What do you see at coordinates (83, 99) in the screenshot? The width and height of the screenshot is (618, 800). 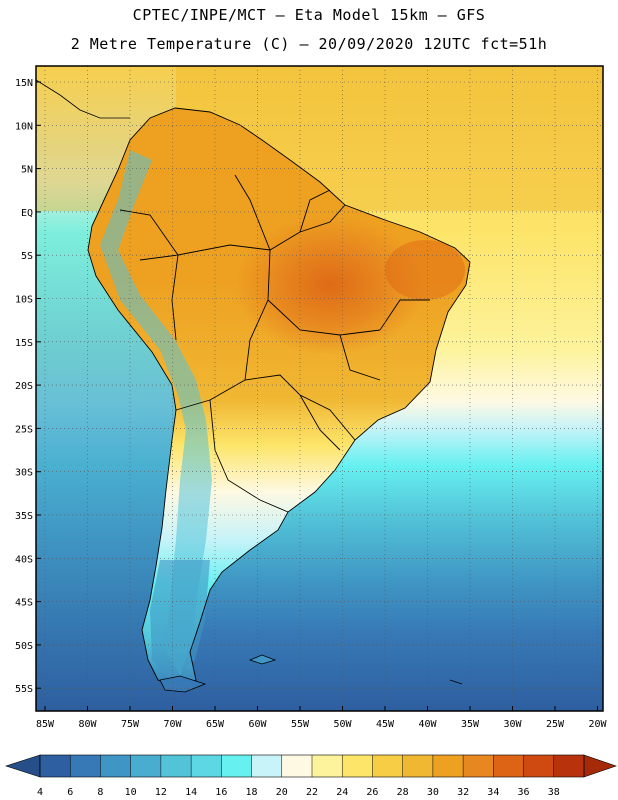 I see `central-america-coast` at bounding box center [83, 99].